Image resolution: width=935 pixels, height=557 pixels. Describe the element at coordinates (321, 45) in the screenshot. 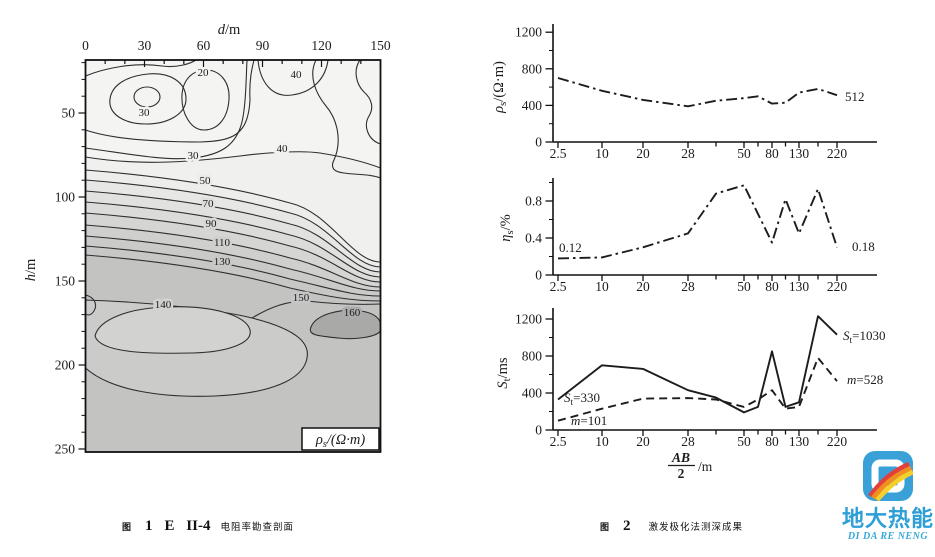

I see `x-tick-label: 120` at that location.